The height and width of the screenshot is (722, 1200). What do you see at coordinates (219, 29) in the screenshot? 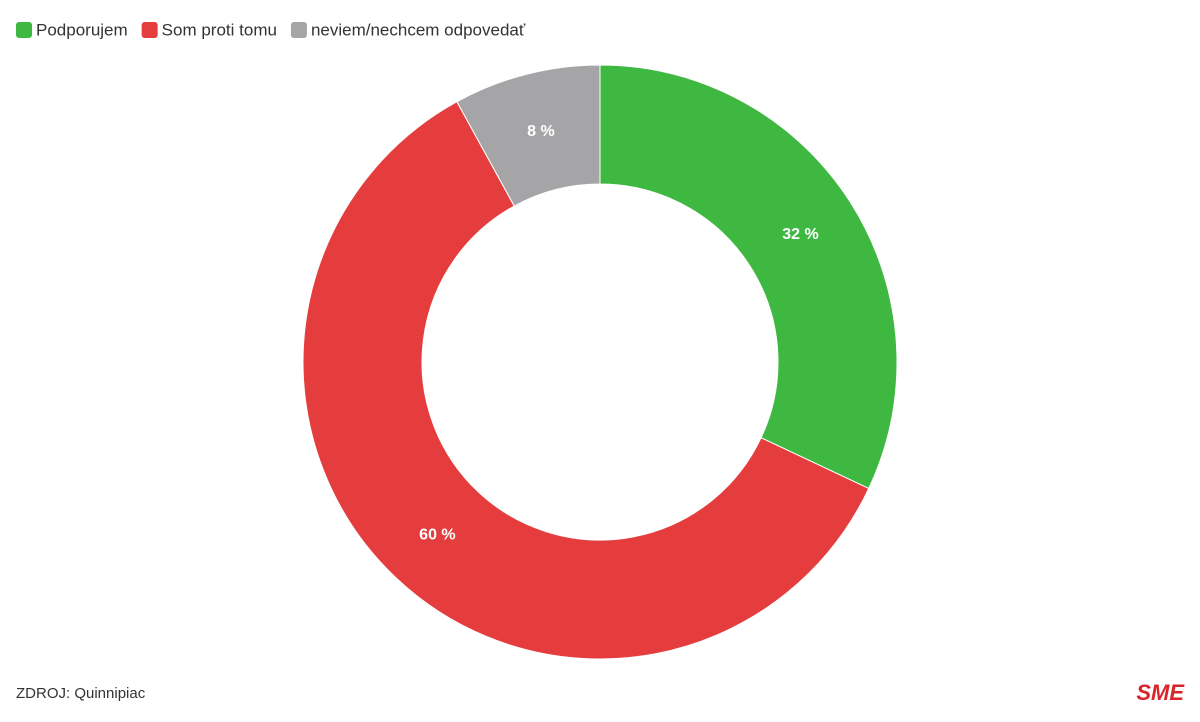
I see `legend-label: Som proti tomu` at bounding box center [219, 29].